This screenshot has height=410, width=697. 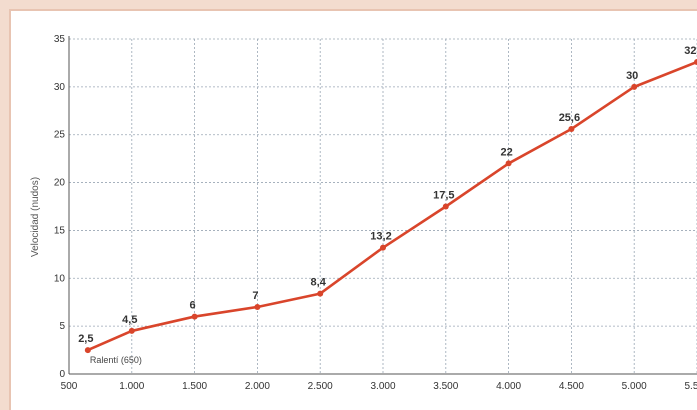 I want to click on x-tick-label: 4.000, so click(x=508, y=386).